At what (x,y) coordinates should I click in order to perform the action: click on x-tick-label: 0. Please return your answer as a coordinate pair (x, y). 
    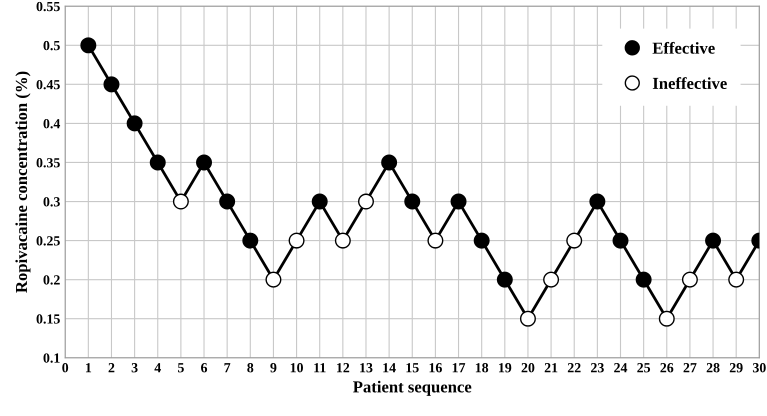
    Looking at the image, I should click on (65, 367).